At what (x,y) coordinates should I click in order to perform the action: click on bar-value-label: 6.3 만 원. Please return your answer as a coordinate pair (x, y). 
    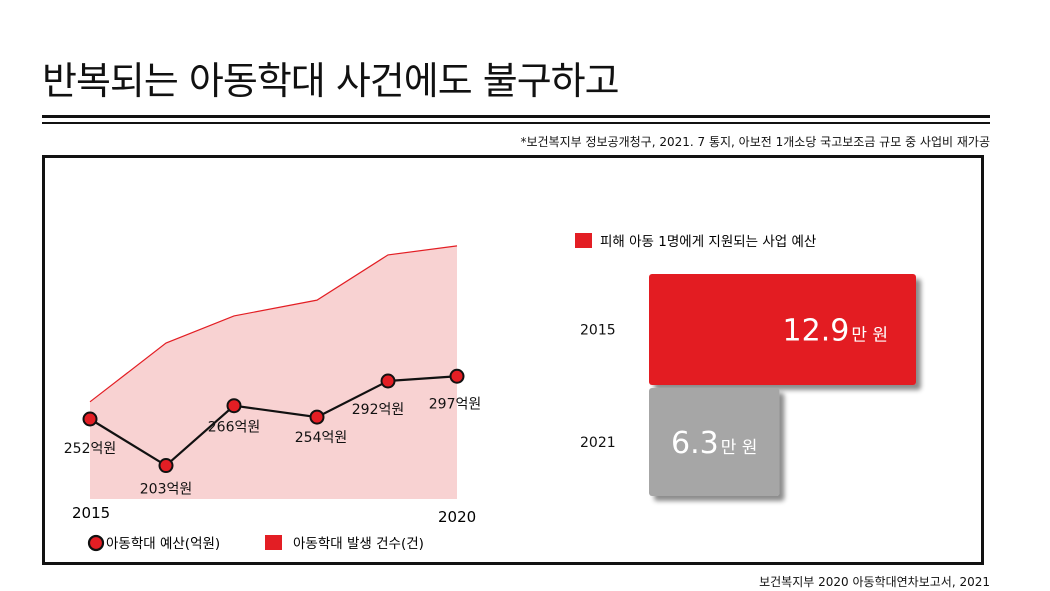
    Looking at the image, I should click on (714, 443).